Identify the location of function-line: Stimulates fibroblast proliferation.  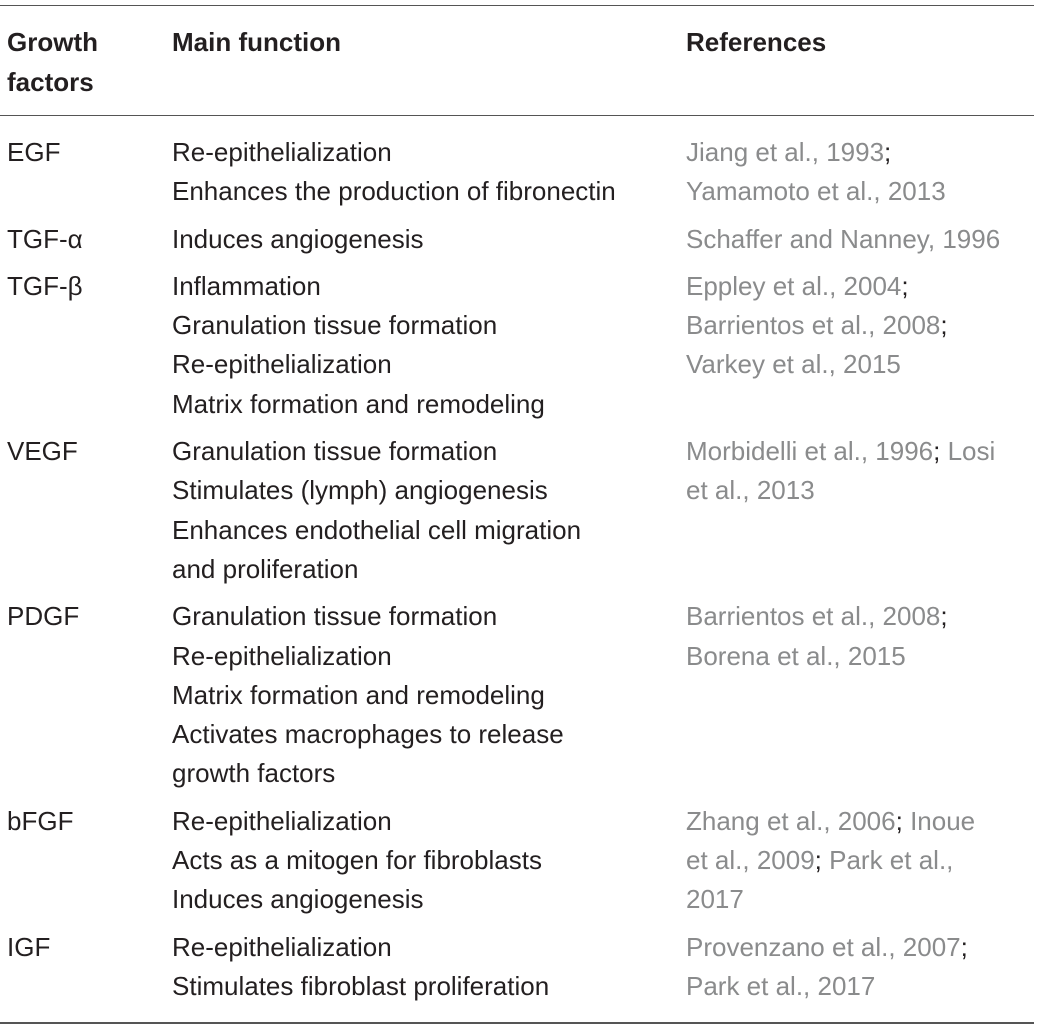
(361, 985).